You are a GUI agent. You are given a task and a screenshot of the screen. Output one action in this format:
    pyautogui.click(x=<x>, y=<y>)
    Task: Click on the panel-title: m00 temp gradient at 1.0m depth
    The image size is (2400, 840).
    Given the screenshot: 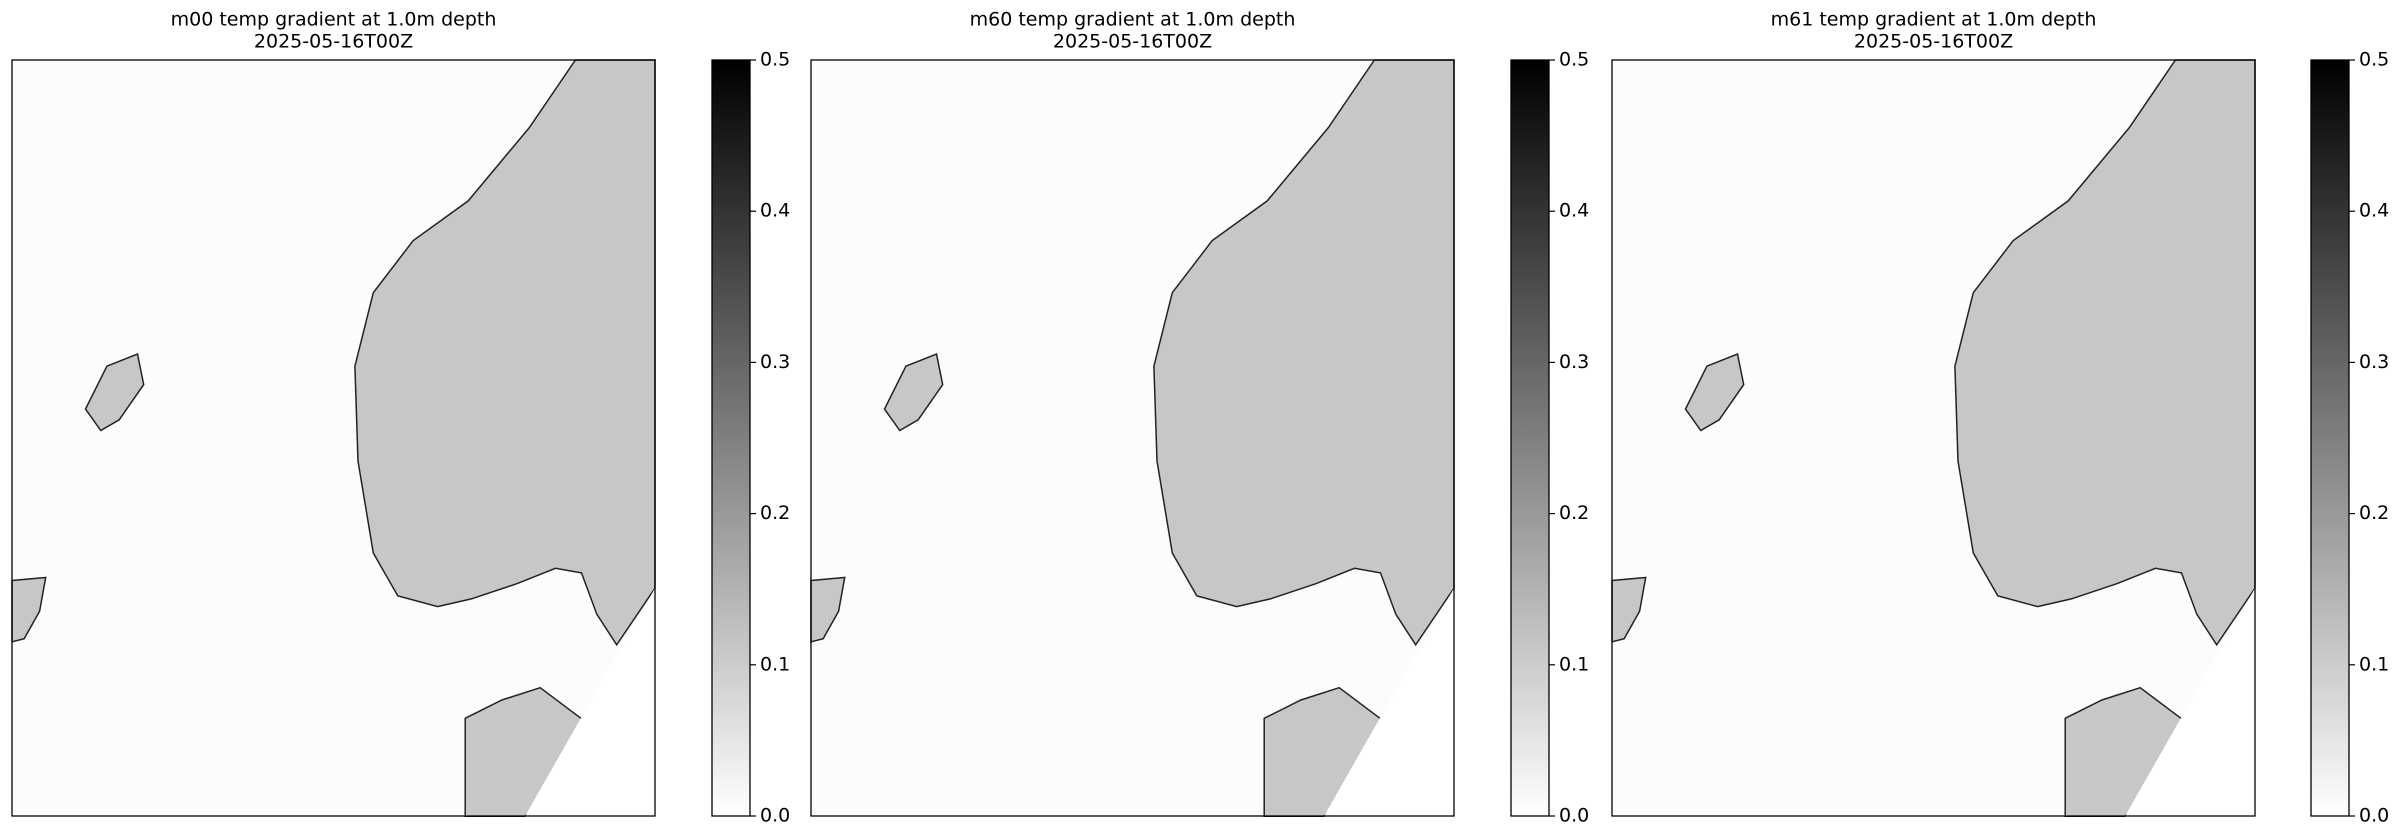 What is the action you would take?
    pyautogui.click(x=334, y=20)
    